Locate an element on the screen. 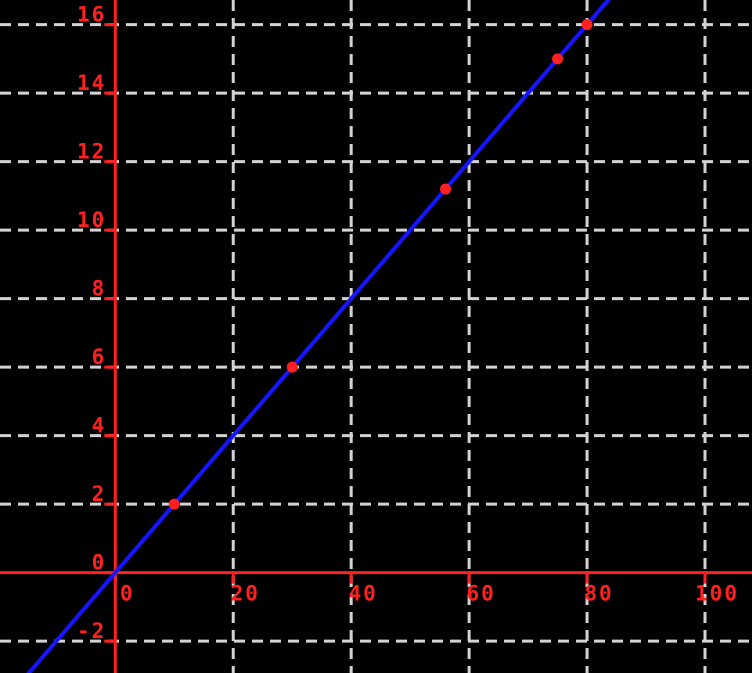 The image size is (752, 673). y-tick-label: 14 is located at coordinates (91, 83).